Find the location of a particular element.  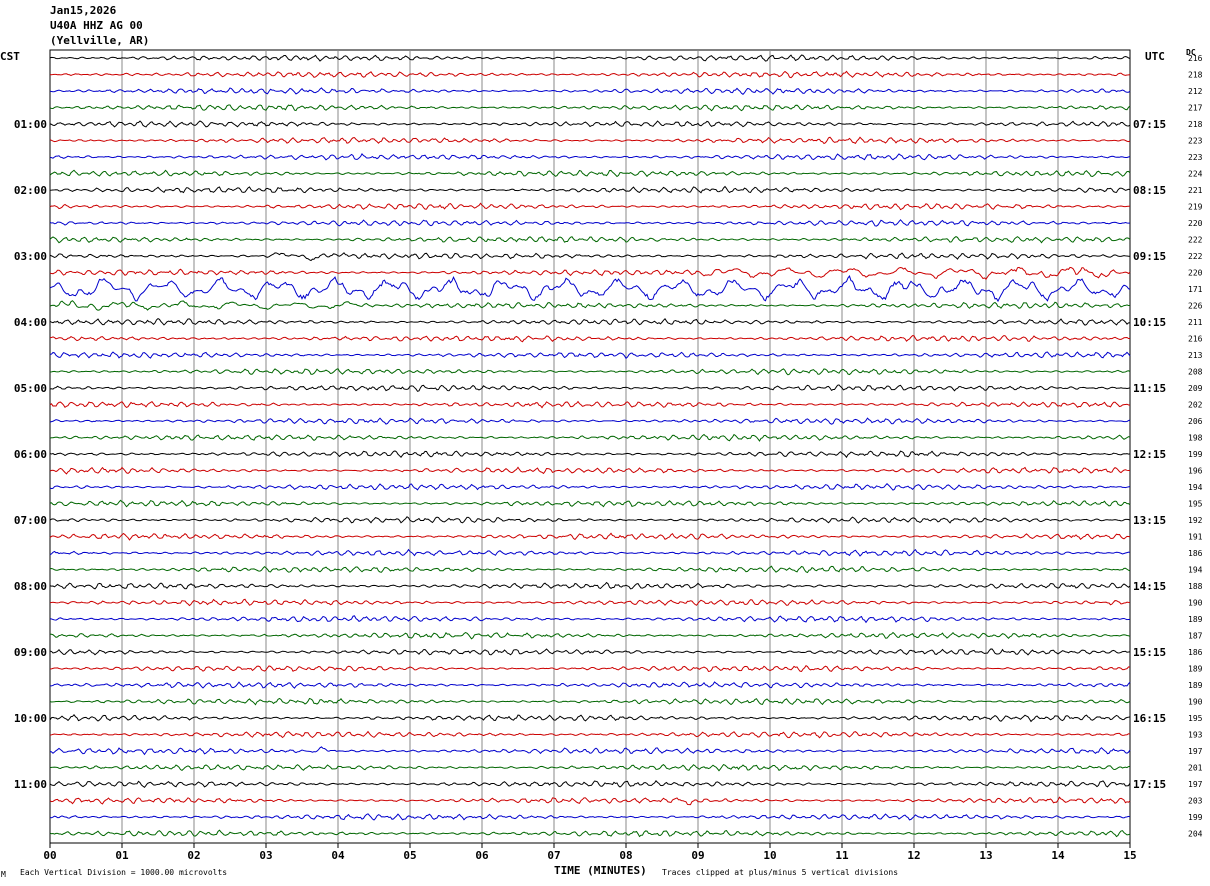

cst-hour-label: 09:00 is located at coordinates (30, 652).